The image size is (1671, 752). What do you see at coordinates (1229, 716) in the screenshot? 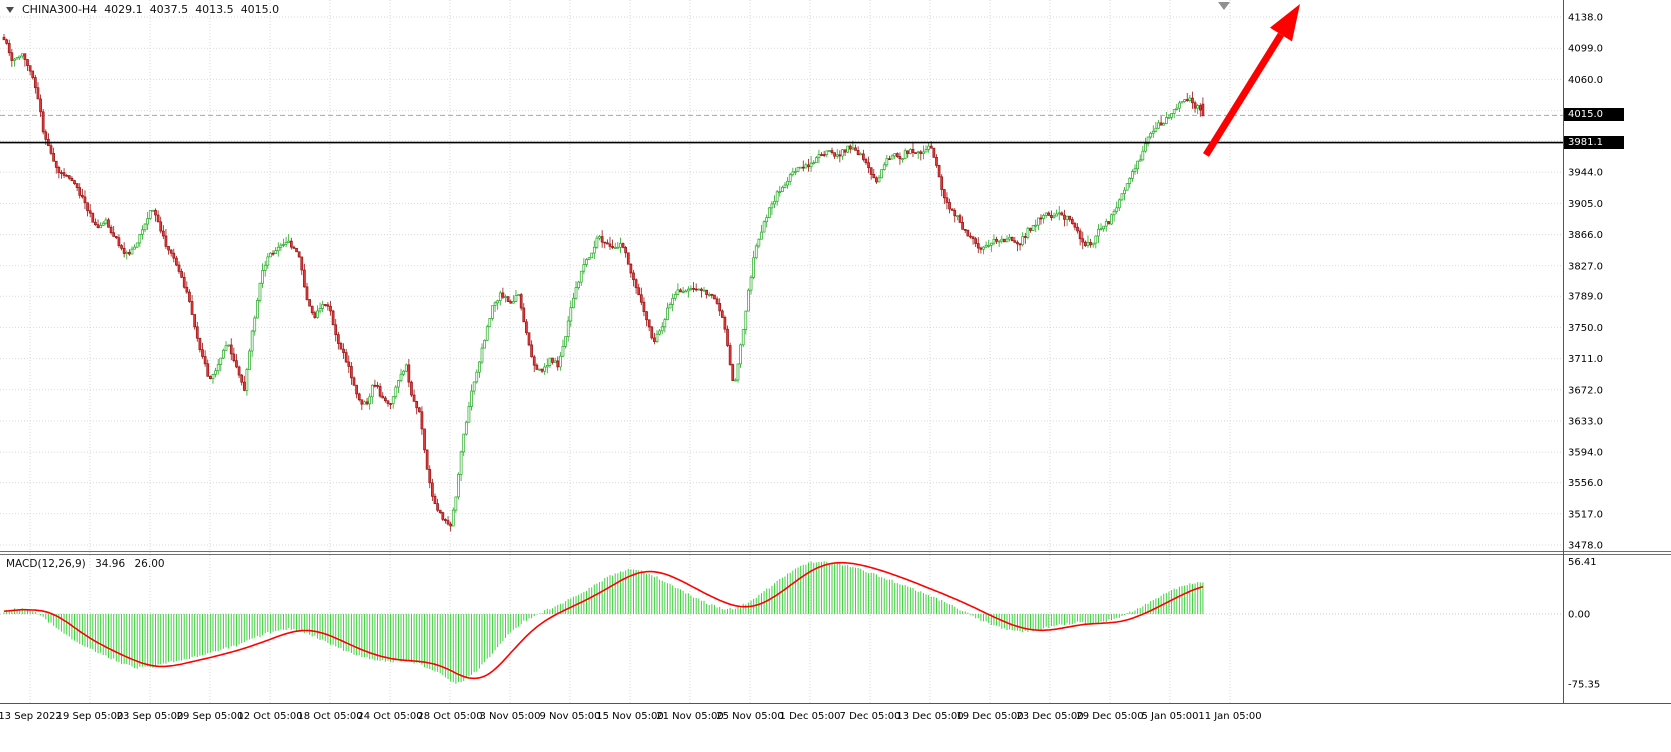
I see `time-axis-label: 11 Jan 05:00` at bounding box center [1229, 716].